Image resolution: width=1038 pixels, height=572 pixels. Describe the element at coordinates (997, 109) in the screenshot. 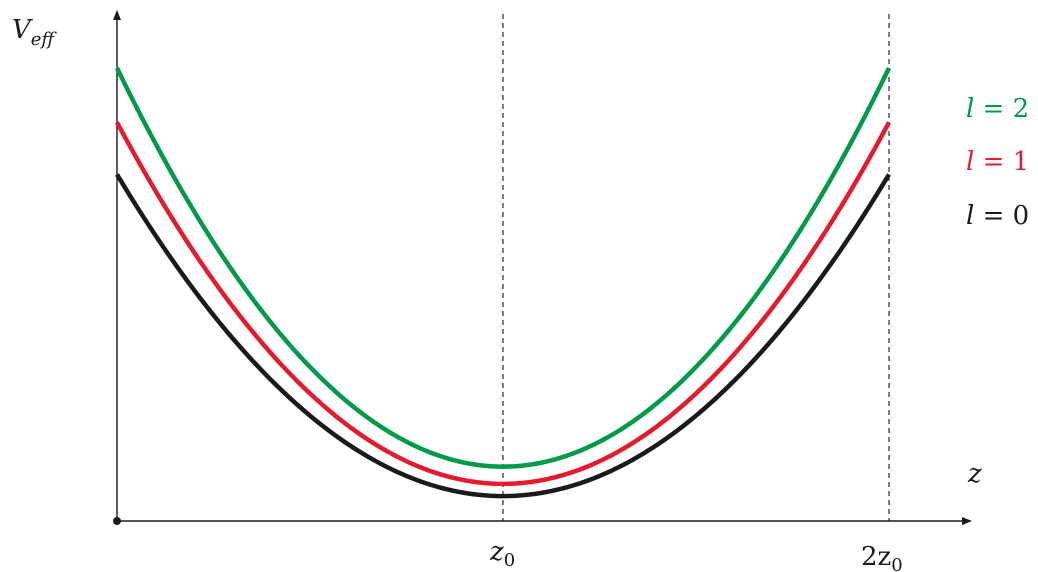

I see `legend-label-l2: l = 2` at that location.